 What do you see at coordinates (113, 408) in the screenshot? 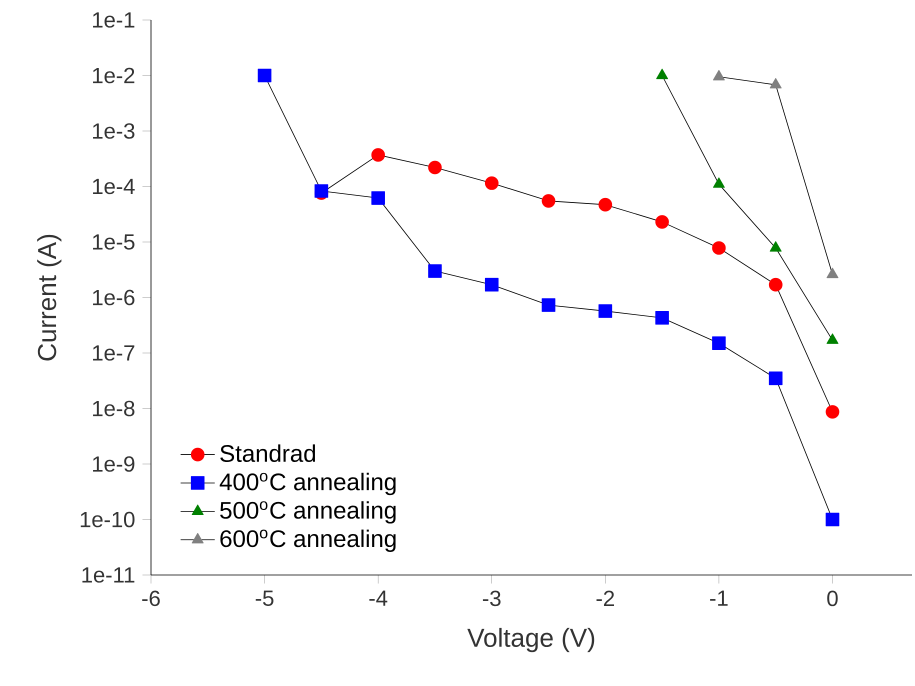
I see `y-tick-label: 1e-8` at bounding box center [113, 408].